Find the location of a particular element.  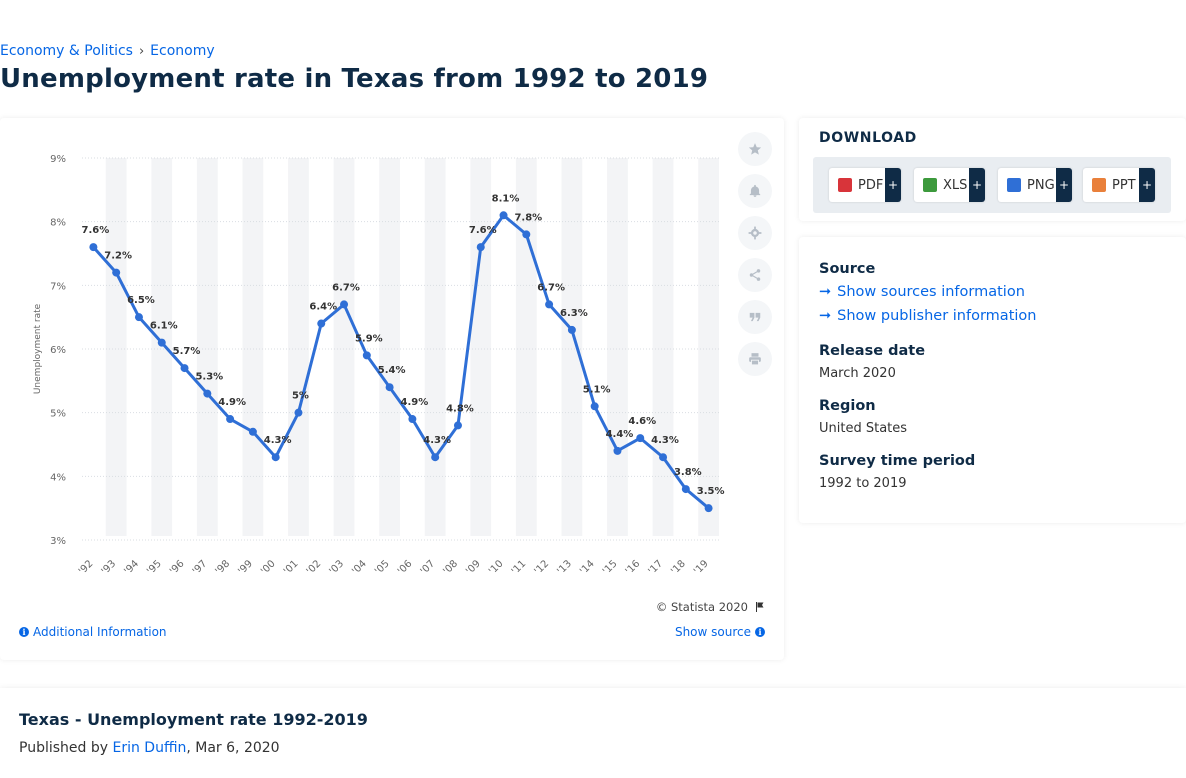

data-label: 3.8% is located at coordinates (688, 472).